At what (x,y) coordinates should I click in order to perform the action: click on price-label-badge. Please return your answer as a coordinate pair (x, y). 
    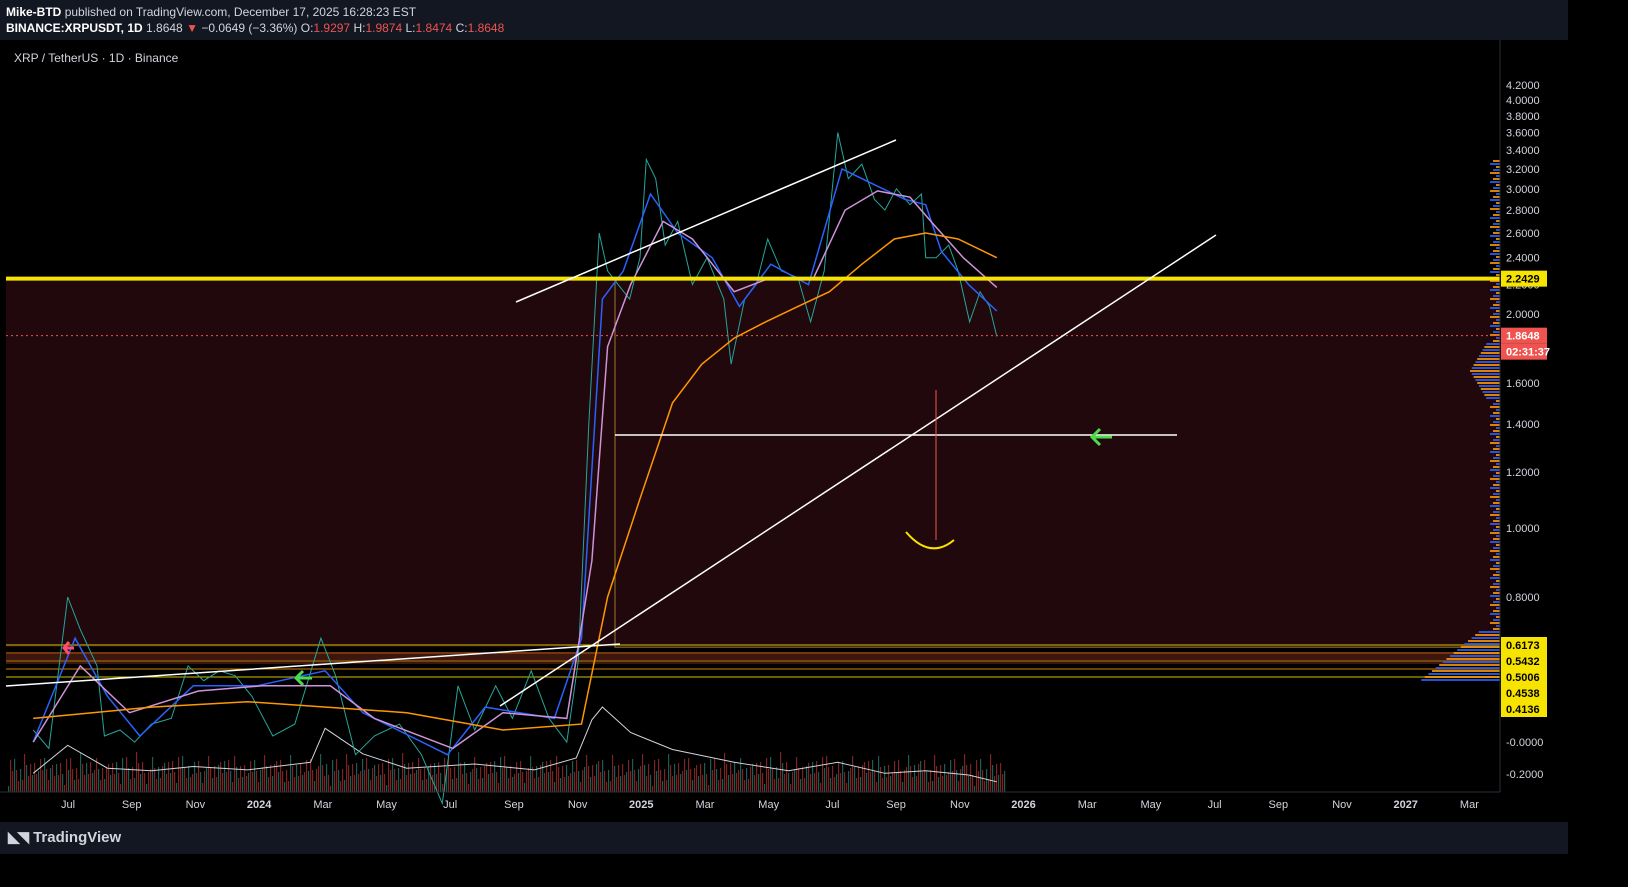
    Looking at the image, I should click on (1524, 709).